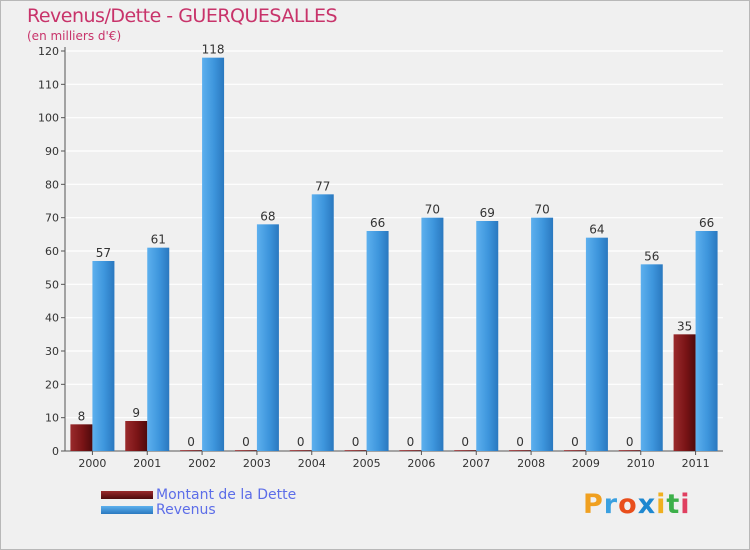 The image size is (750, 550). What do you see at coordinates (202, 463) in the screenshot?
I see `x-tick-label: 2002` at bounding box center [202, 463].